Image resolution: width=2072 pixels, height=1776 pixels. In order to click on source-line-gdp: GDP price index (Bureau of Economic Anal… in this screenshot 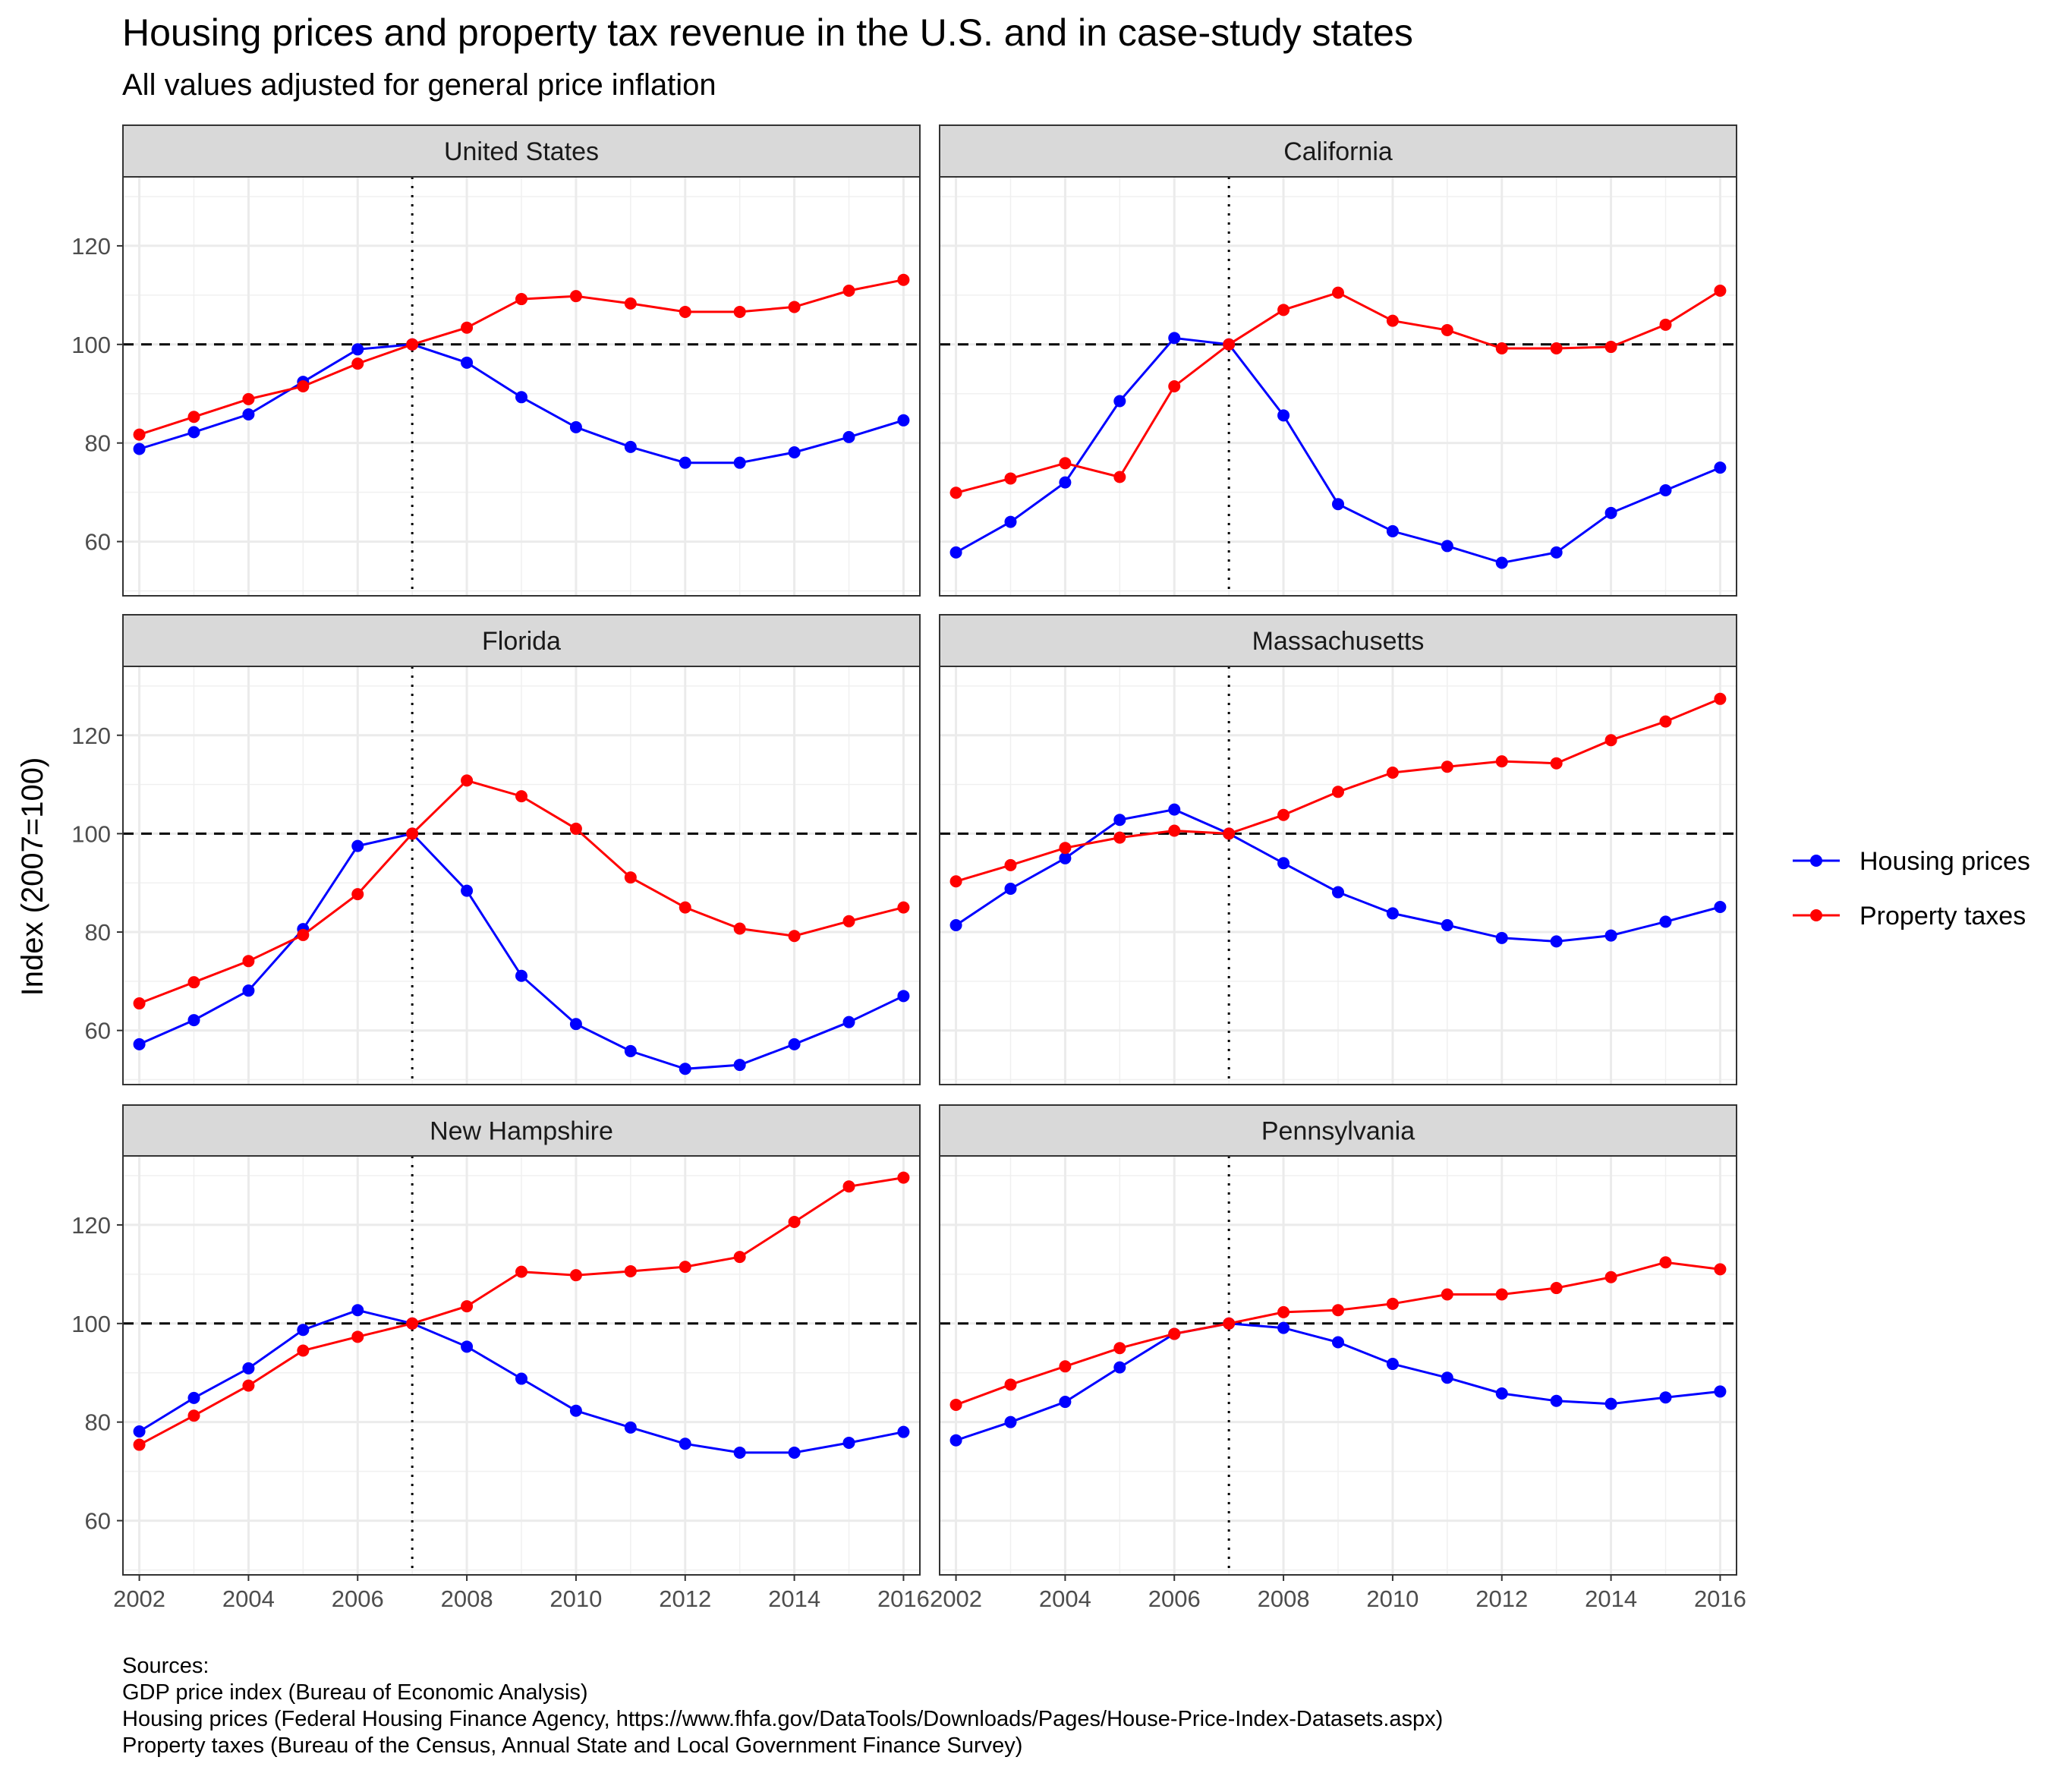, I will do `click(355, 1692)`.